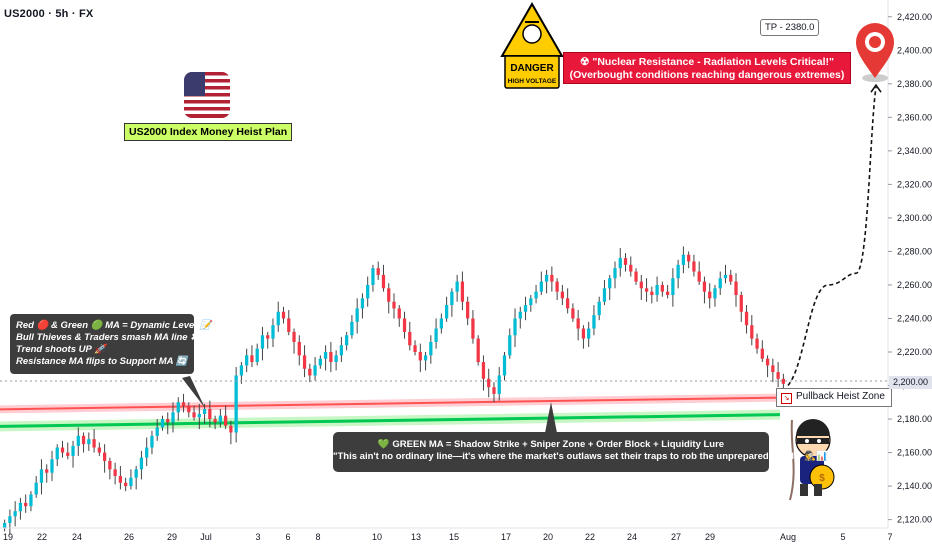 The height and width of the screenshot is (550, 932). I want to click on x-tick-label: 5, so click(842, 537).